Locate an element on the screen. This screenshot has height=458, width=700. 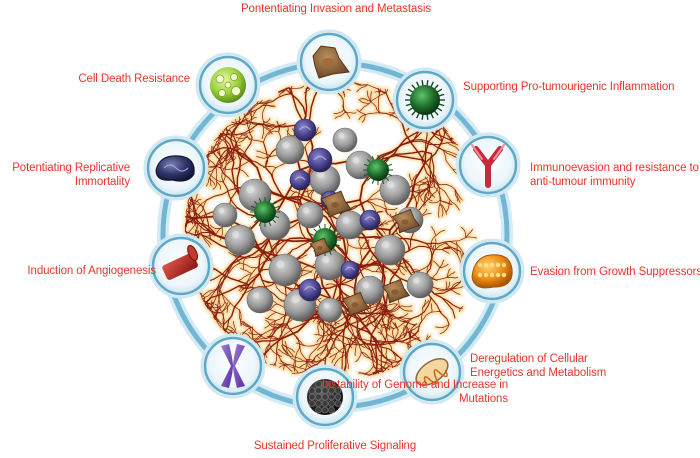
hallmark-node-inflammation is located at coordinates (425, 100).